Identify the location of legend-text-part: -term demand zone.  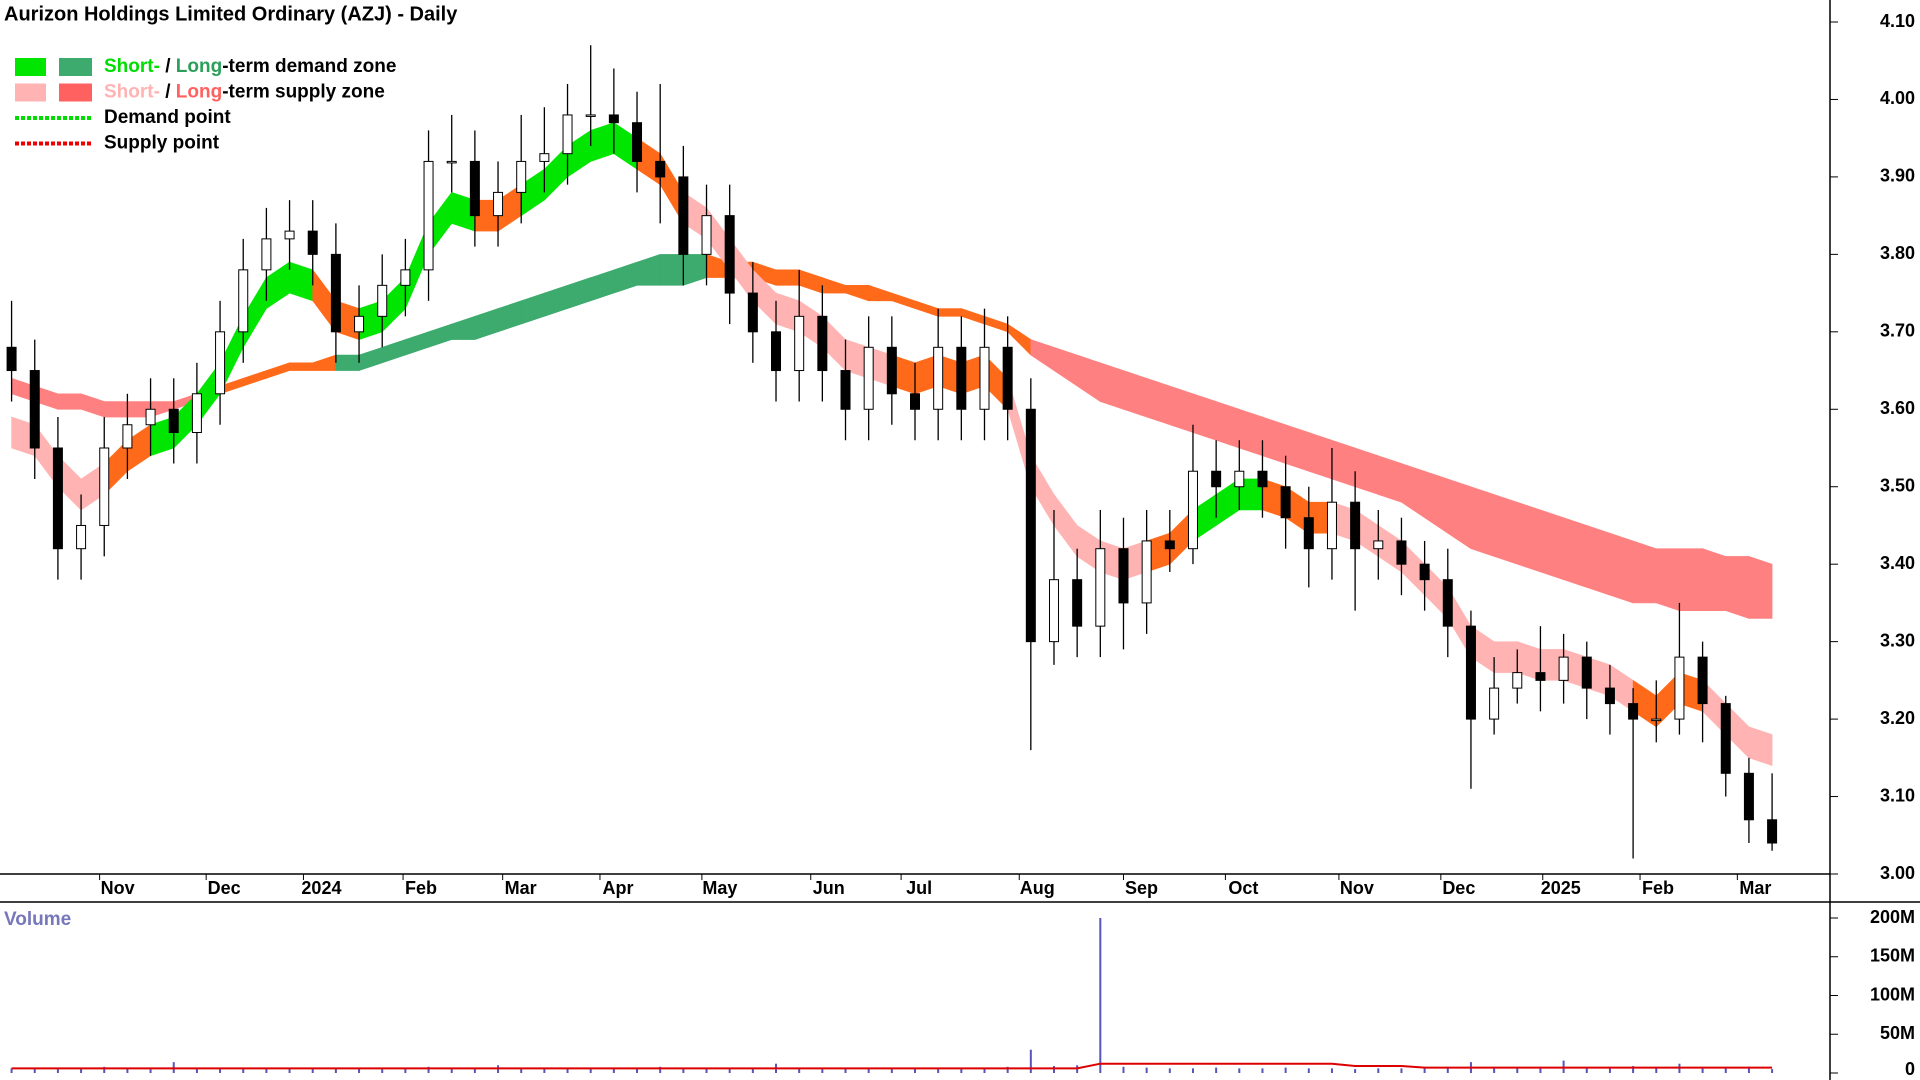
(309, 66).